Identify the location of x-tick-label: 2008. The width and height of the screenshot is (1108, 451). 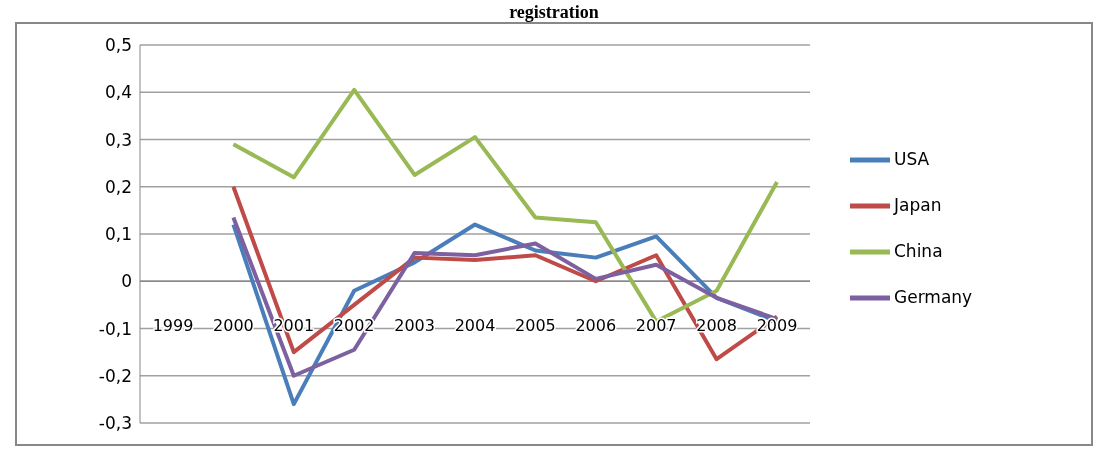
(716, 326).